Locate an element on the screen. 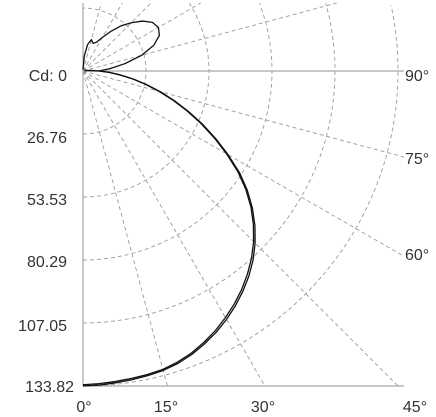 This screenshot has height=417, width=436. angle-tick-label-15: 15° is located at coordinates (166, 407).